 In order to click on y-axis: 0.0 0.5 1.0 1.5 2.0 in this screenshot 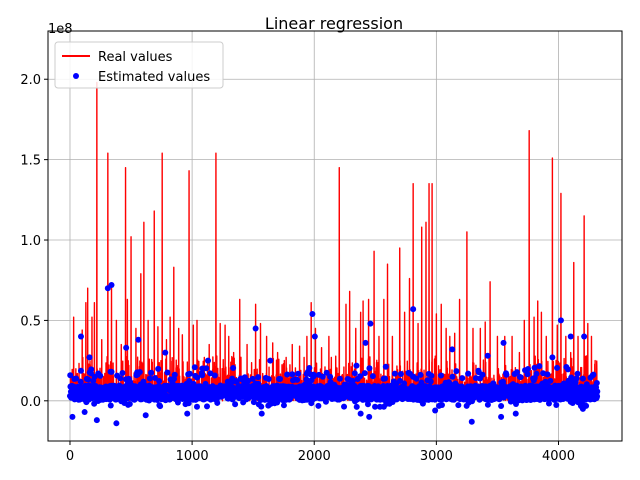, I will do `click(34, 241)`.